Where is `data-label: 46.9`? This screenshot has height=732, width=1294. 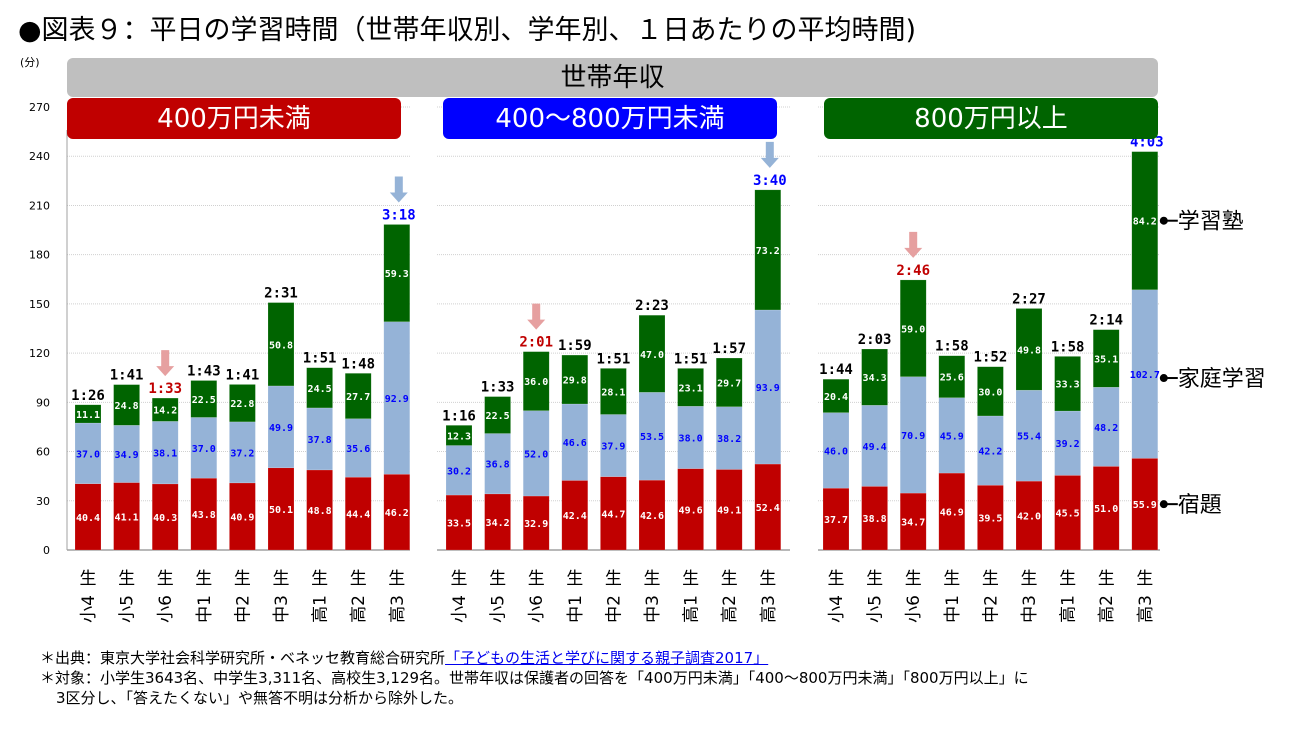
data-label: 46.9 is located at coordinates (952, 513).